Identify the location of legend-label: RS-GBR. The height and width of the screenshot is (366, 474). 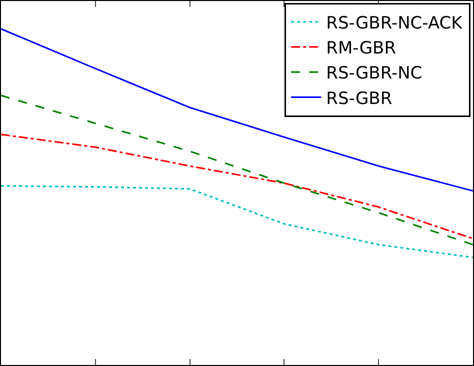
(359, 98).